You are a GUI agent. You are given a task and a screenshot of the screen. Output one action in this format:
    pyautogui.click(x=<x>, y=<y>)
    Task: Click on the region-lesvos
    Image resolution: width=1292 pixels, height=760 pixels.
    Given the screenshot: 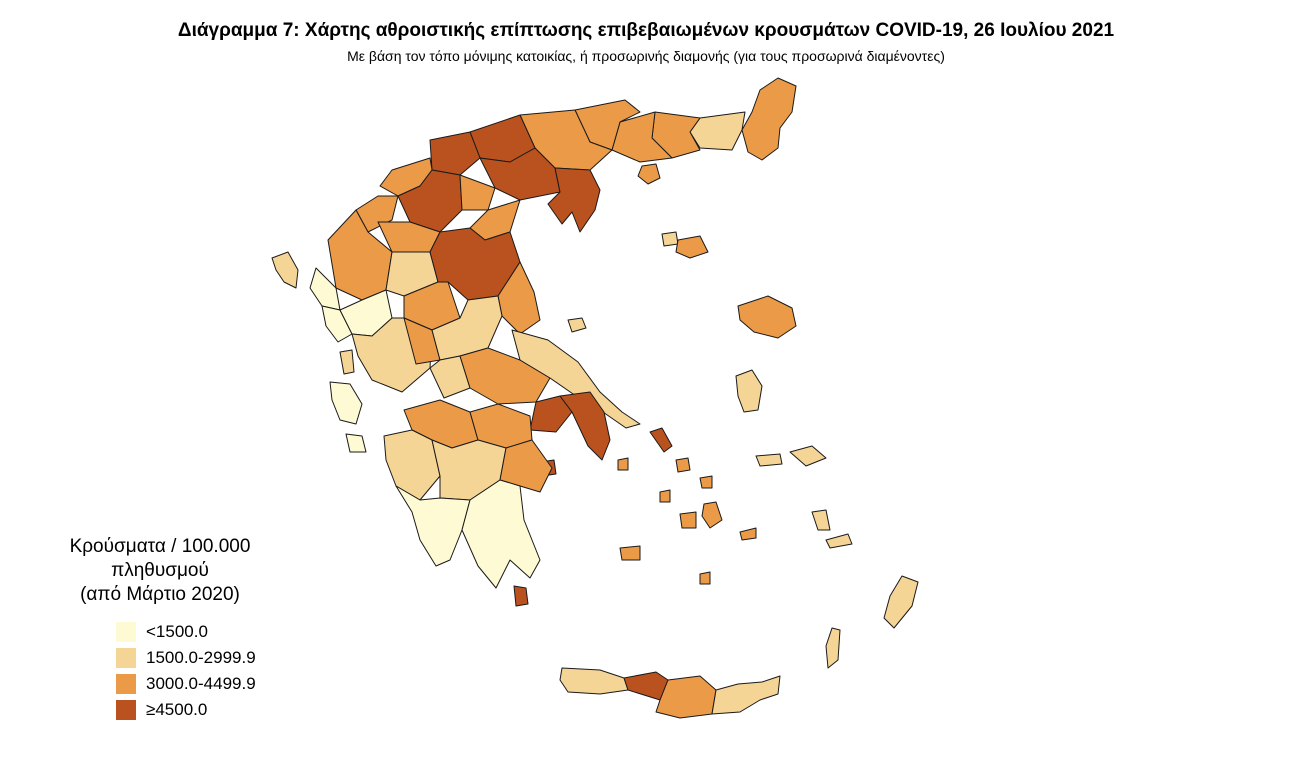 What is the action you would take?
    pyautogui.click(x=767, y=317)
    